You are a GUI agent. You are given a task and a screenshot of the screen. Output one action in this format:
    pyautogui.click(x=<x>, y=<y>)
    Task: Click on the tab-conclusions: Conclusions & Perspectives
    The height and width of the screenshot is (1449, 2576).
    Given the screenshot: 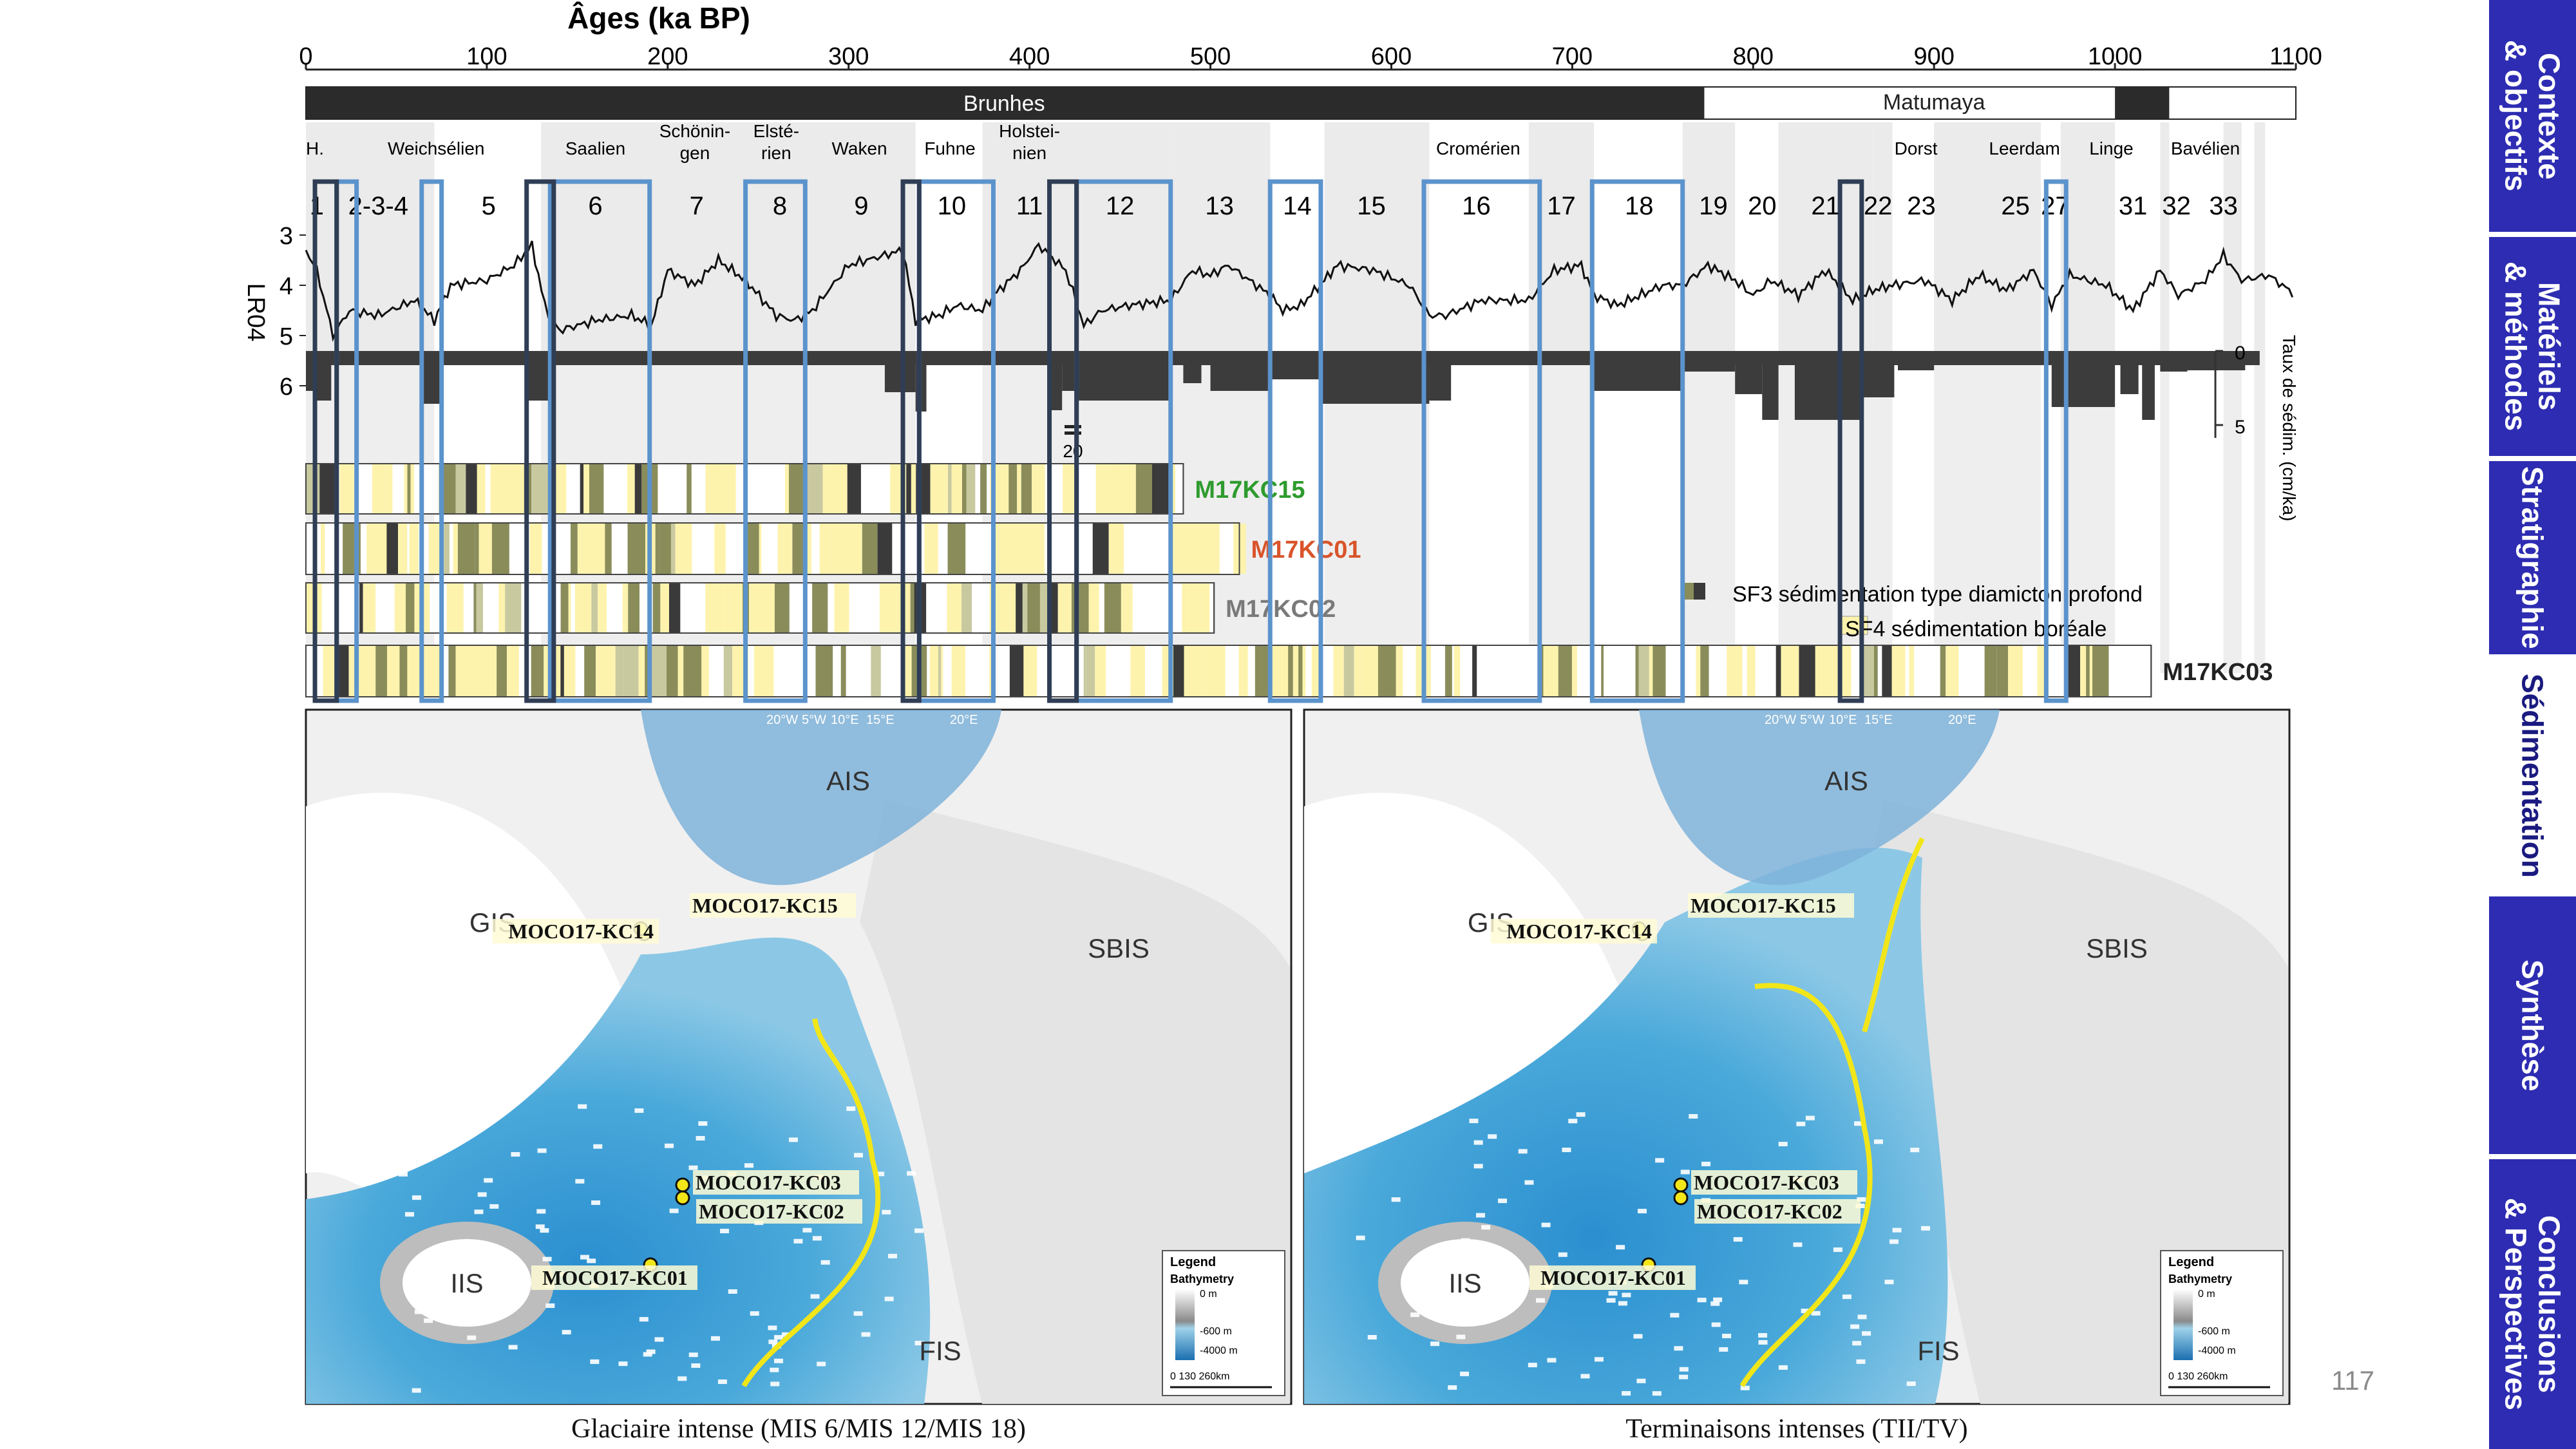 What is the action you would take?
    pyautogui.click(x=2532, y=1304)
    